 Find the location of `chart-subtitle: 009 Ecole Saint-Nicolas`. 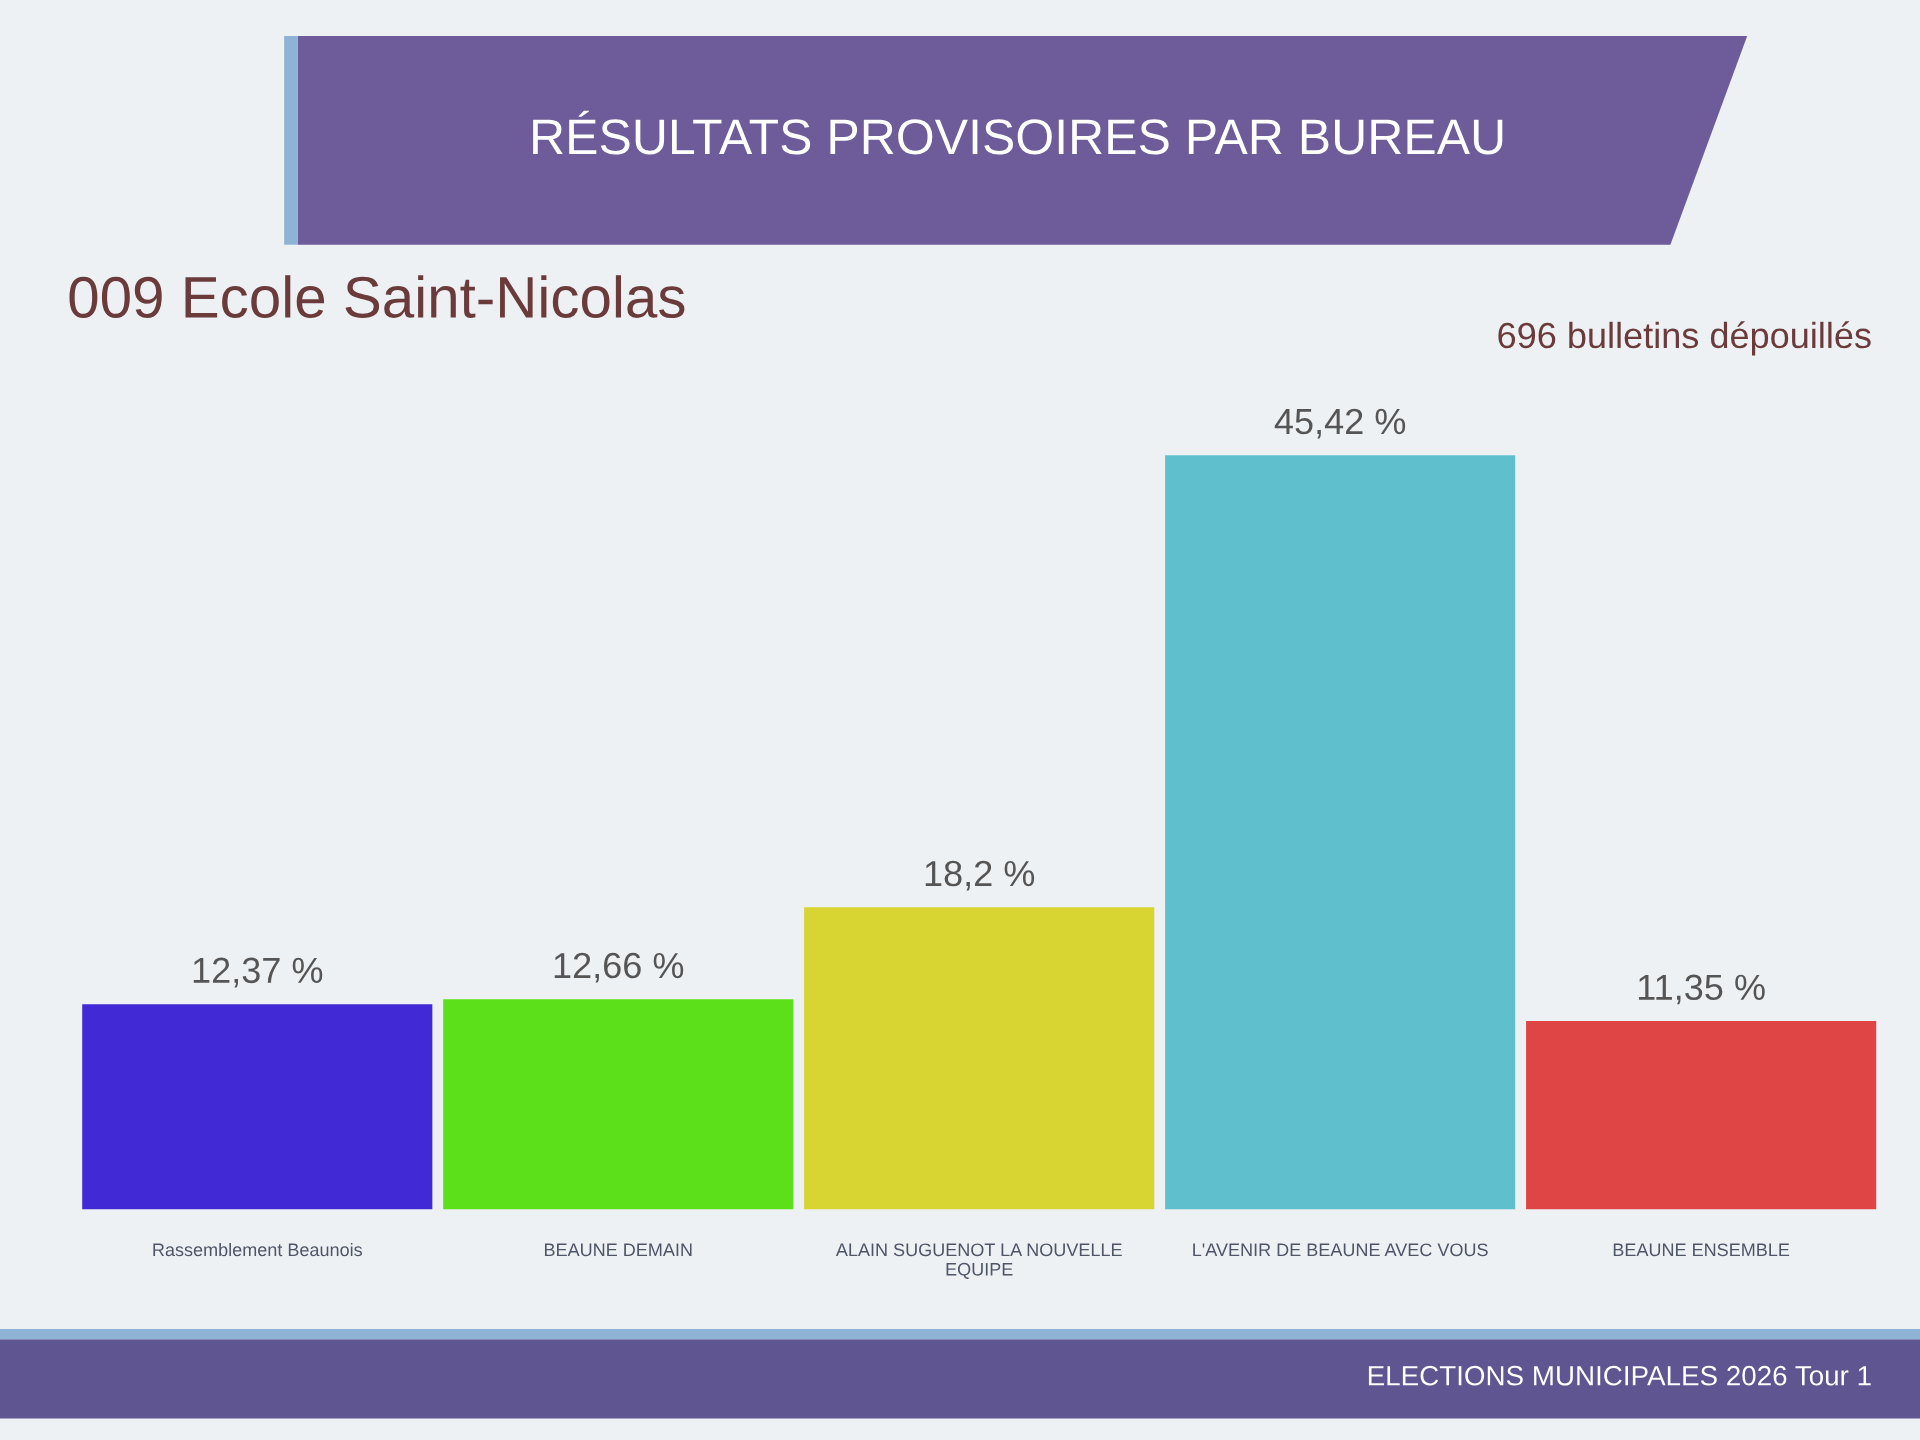

chart-subtitle: 009 Ecole Saint-Nicolas is located at coordinates (377, 297).